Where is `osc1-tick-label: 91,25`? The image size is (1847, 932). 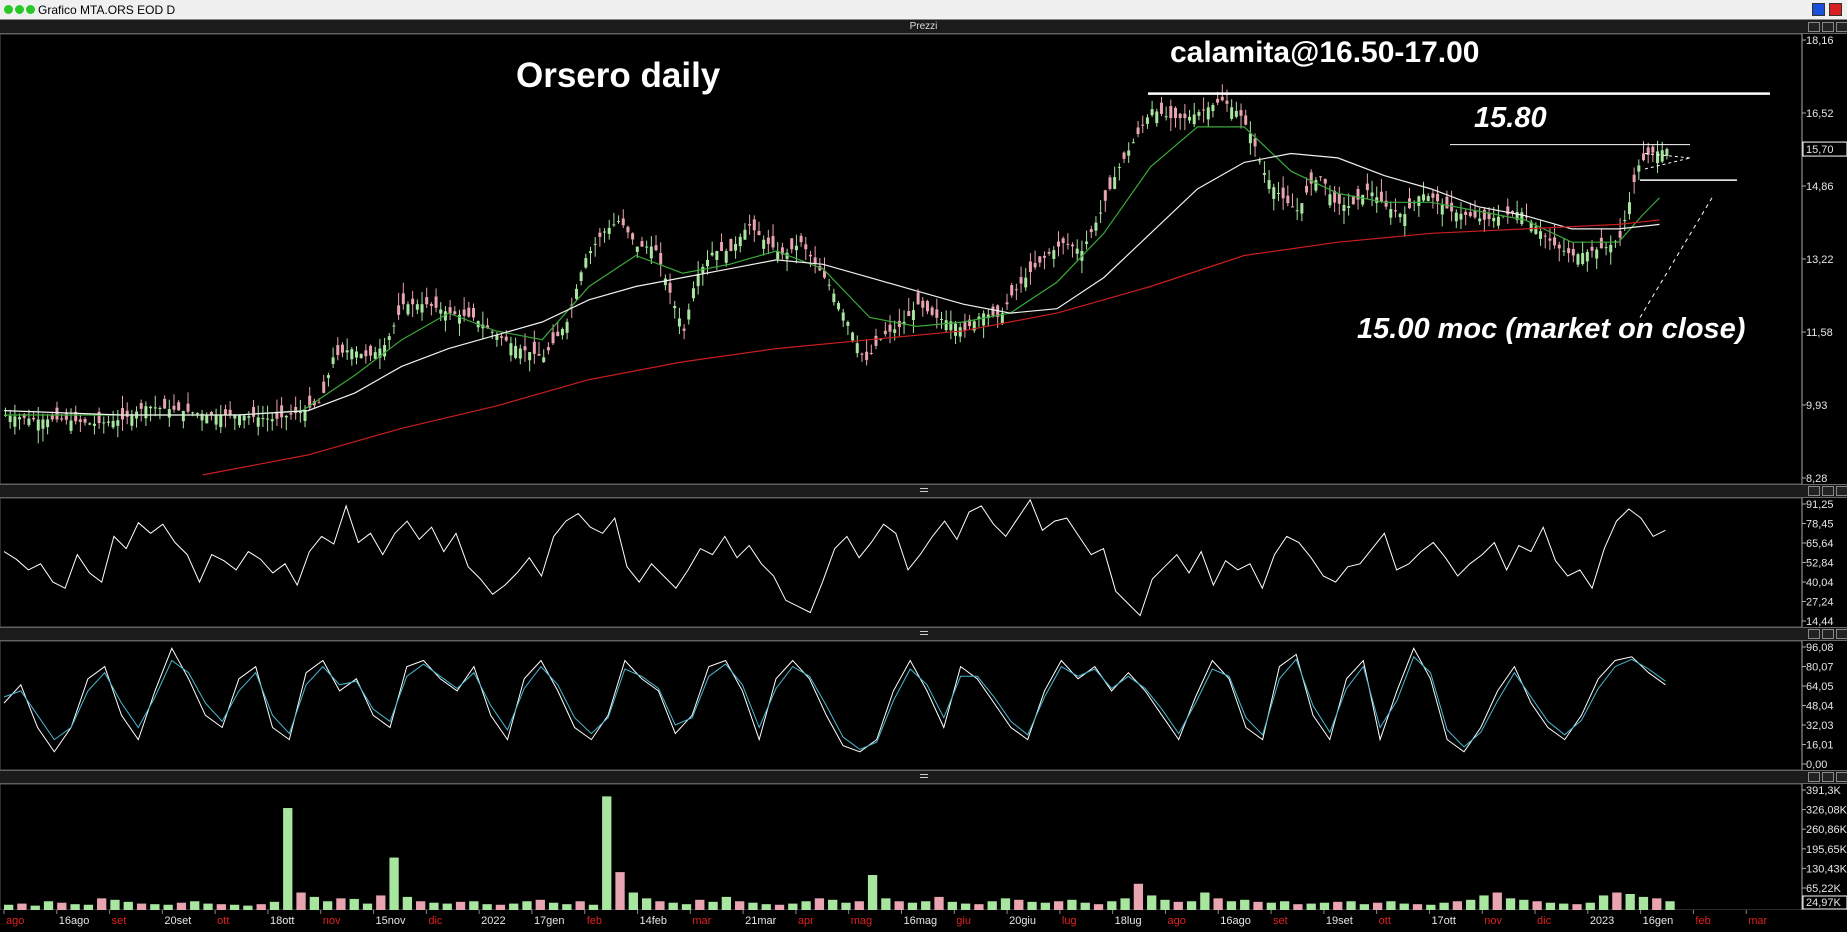 osc1-tick-label: 91,25 is located at coordinates (1820, 505).